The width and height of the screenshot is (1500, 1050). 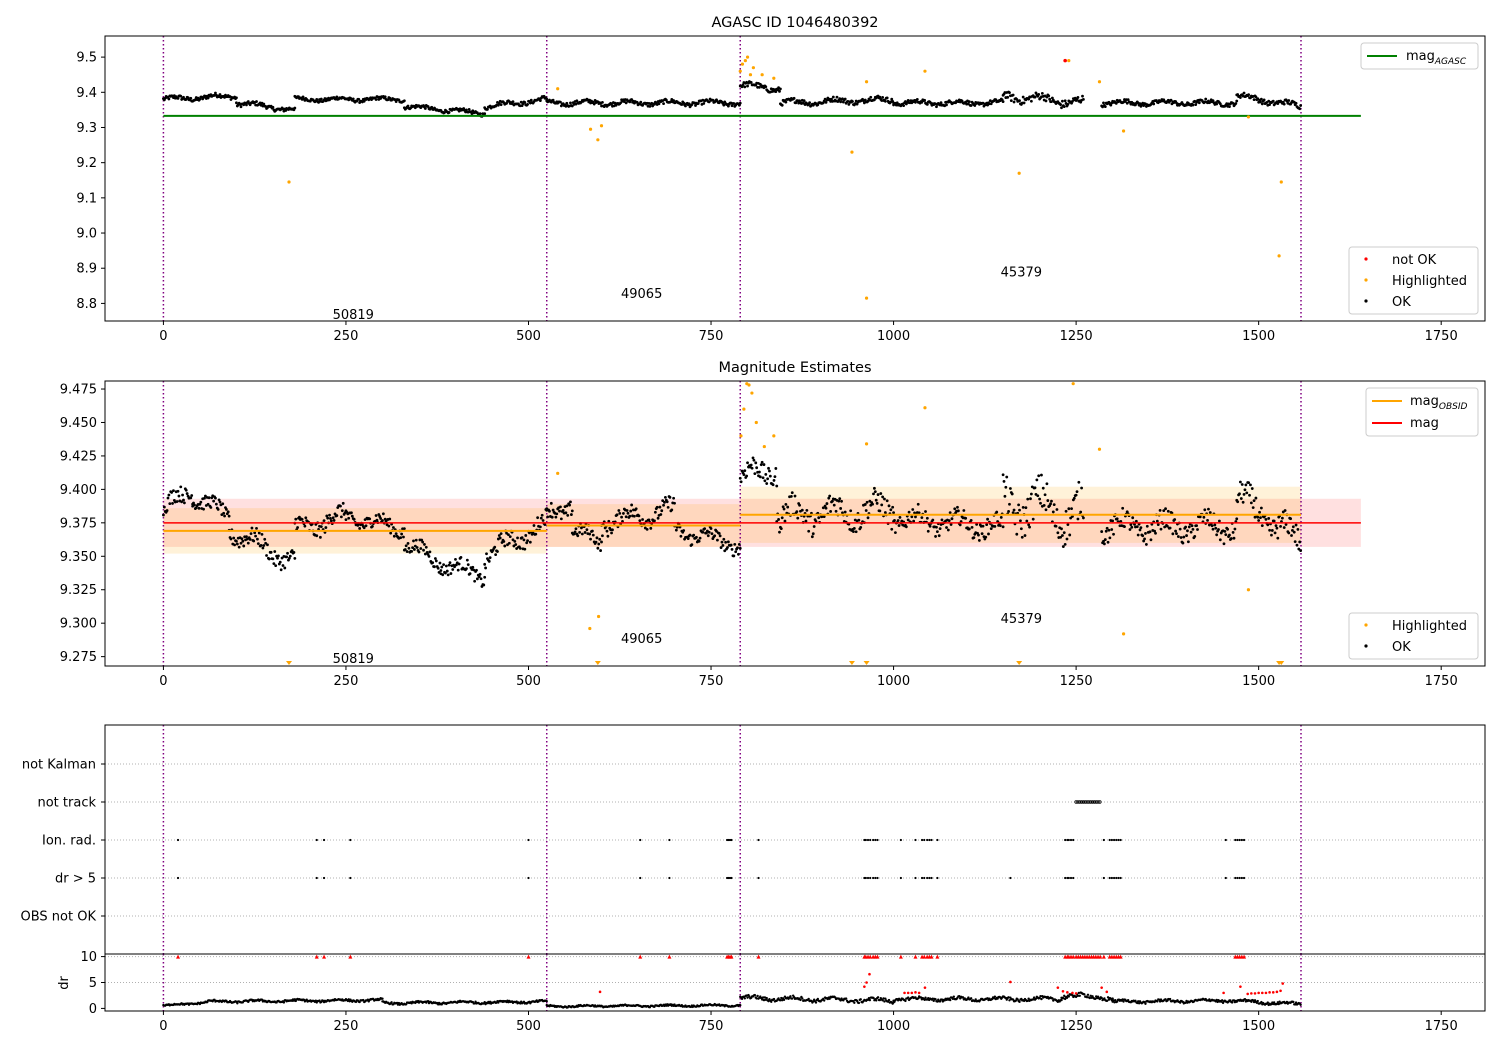 I want to click on legend-mag-highlighted-marker, so click(x=1366, y=625).